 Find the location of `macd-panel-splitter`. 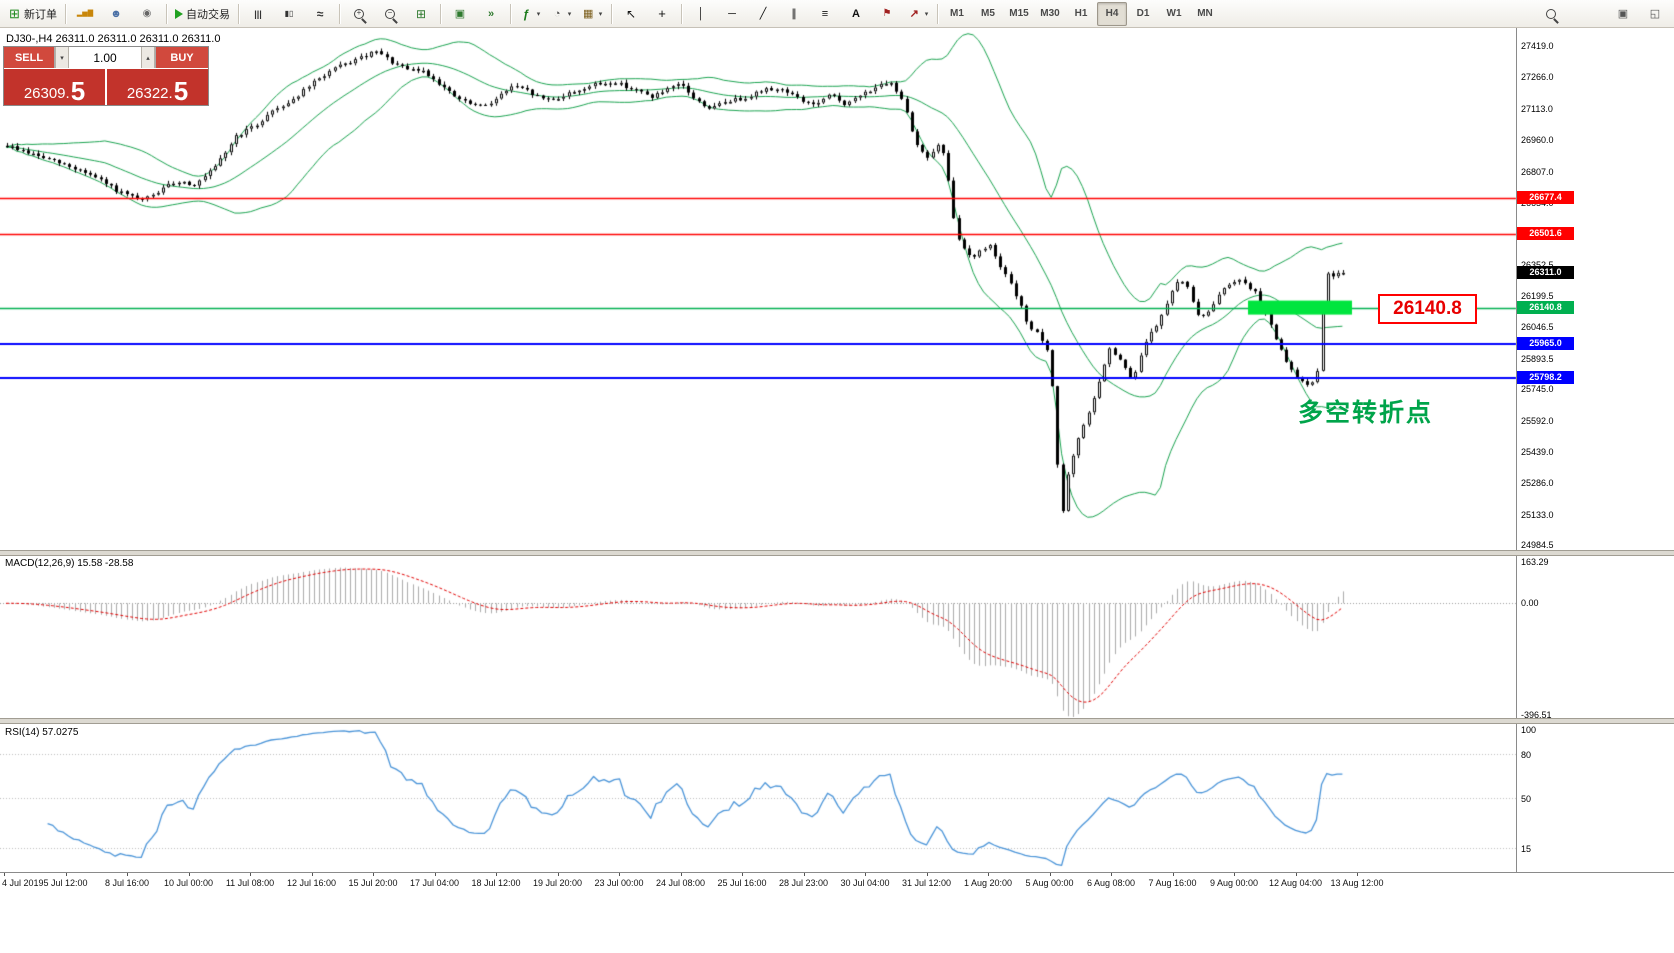

macd-panel-splitter is located at coordinates (837, 553).